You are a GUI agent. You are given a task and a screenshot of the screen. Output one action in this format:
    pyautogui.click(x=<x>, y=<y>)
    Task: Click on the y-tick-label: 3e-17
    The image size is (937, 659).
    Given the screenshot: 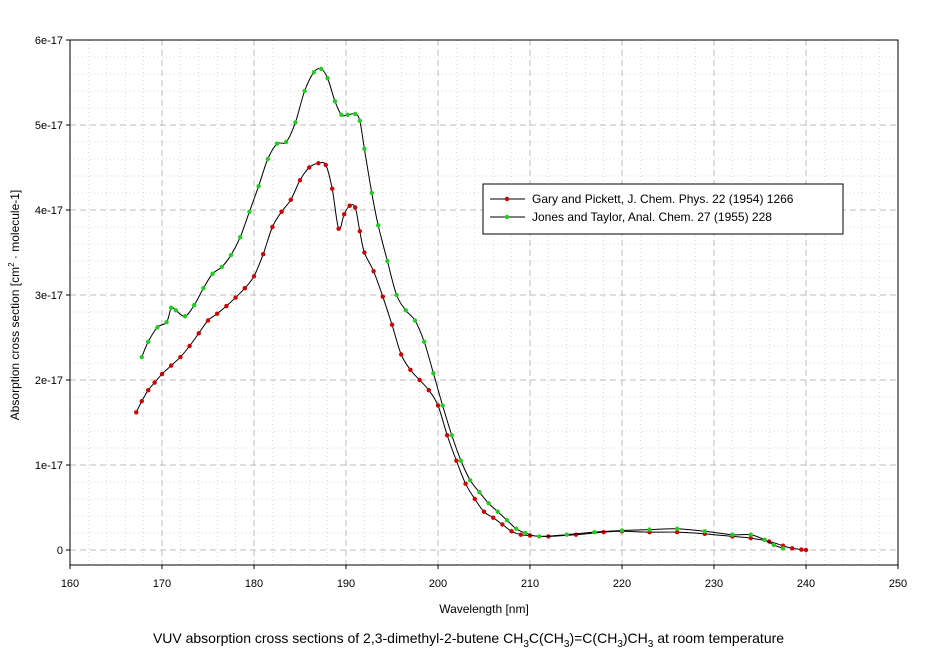 What is the action you would take?
    pyautogui.click(x=49, y=296)
    